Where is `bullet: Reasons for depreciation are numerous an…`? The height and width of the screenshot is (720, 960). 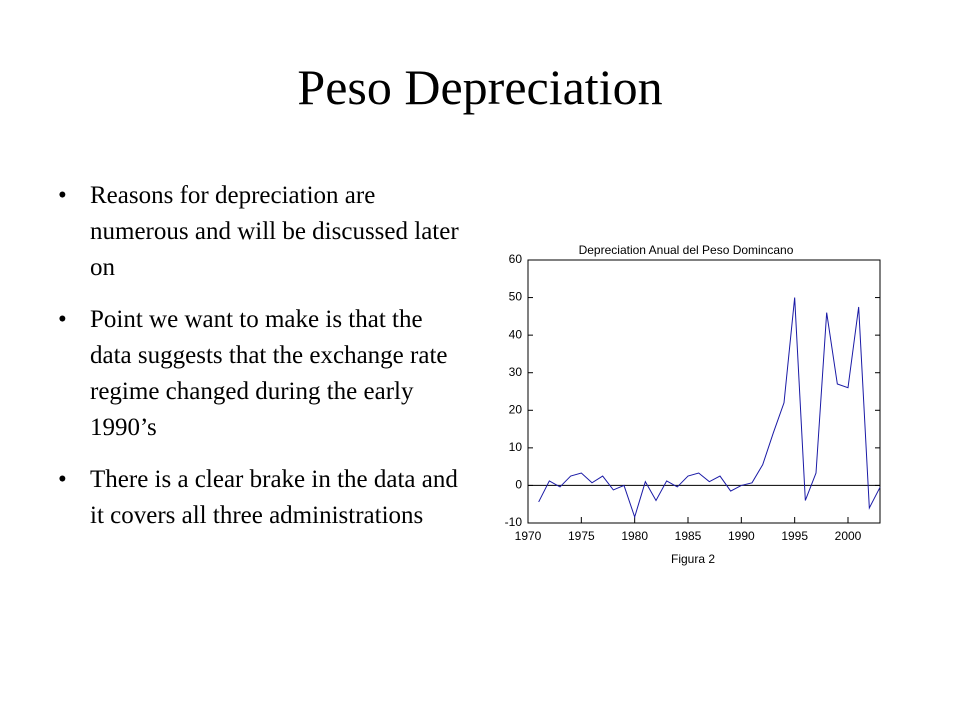
bullet: Reasons for depreciation are numerous an… is located at coordinates (263, 232).